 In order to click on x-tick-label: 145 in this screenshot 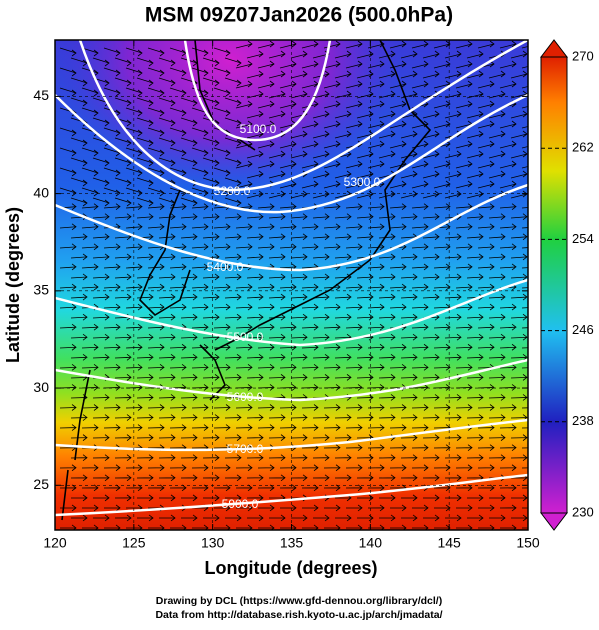, I will do `click(449, 543)`.